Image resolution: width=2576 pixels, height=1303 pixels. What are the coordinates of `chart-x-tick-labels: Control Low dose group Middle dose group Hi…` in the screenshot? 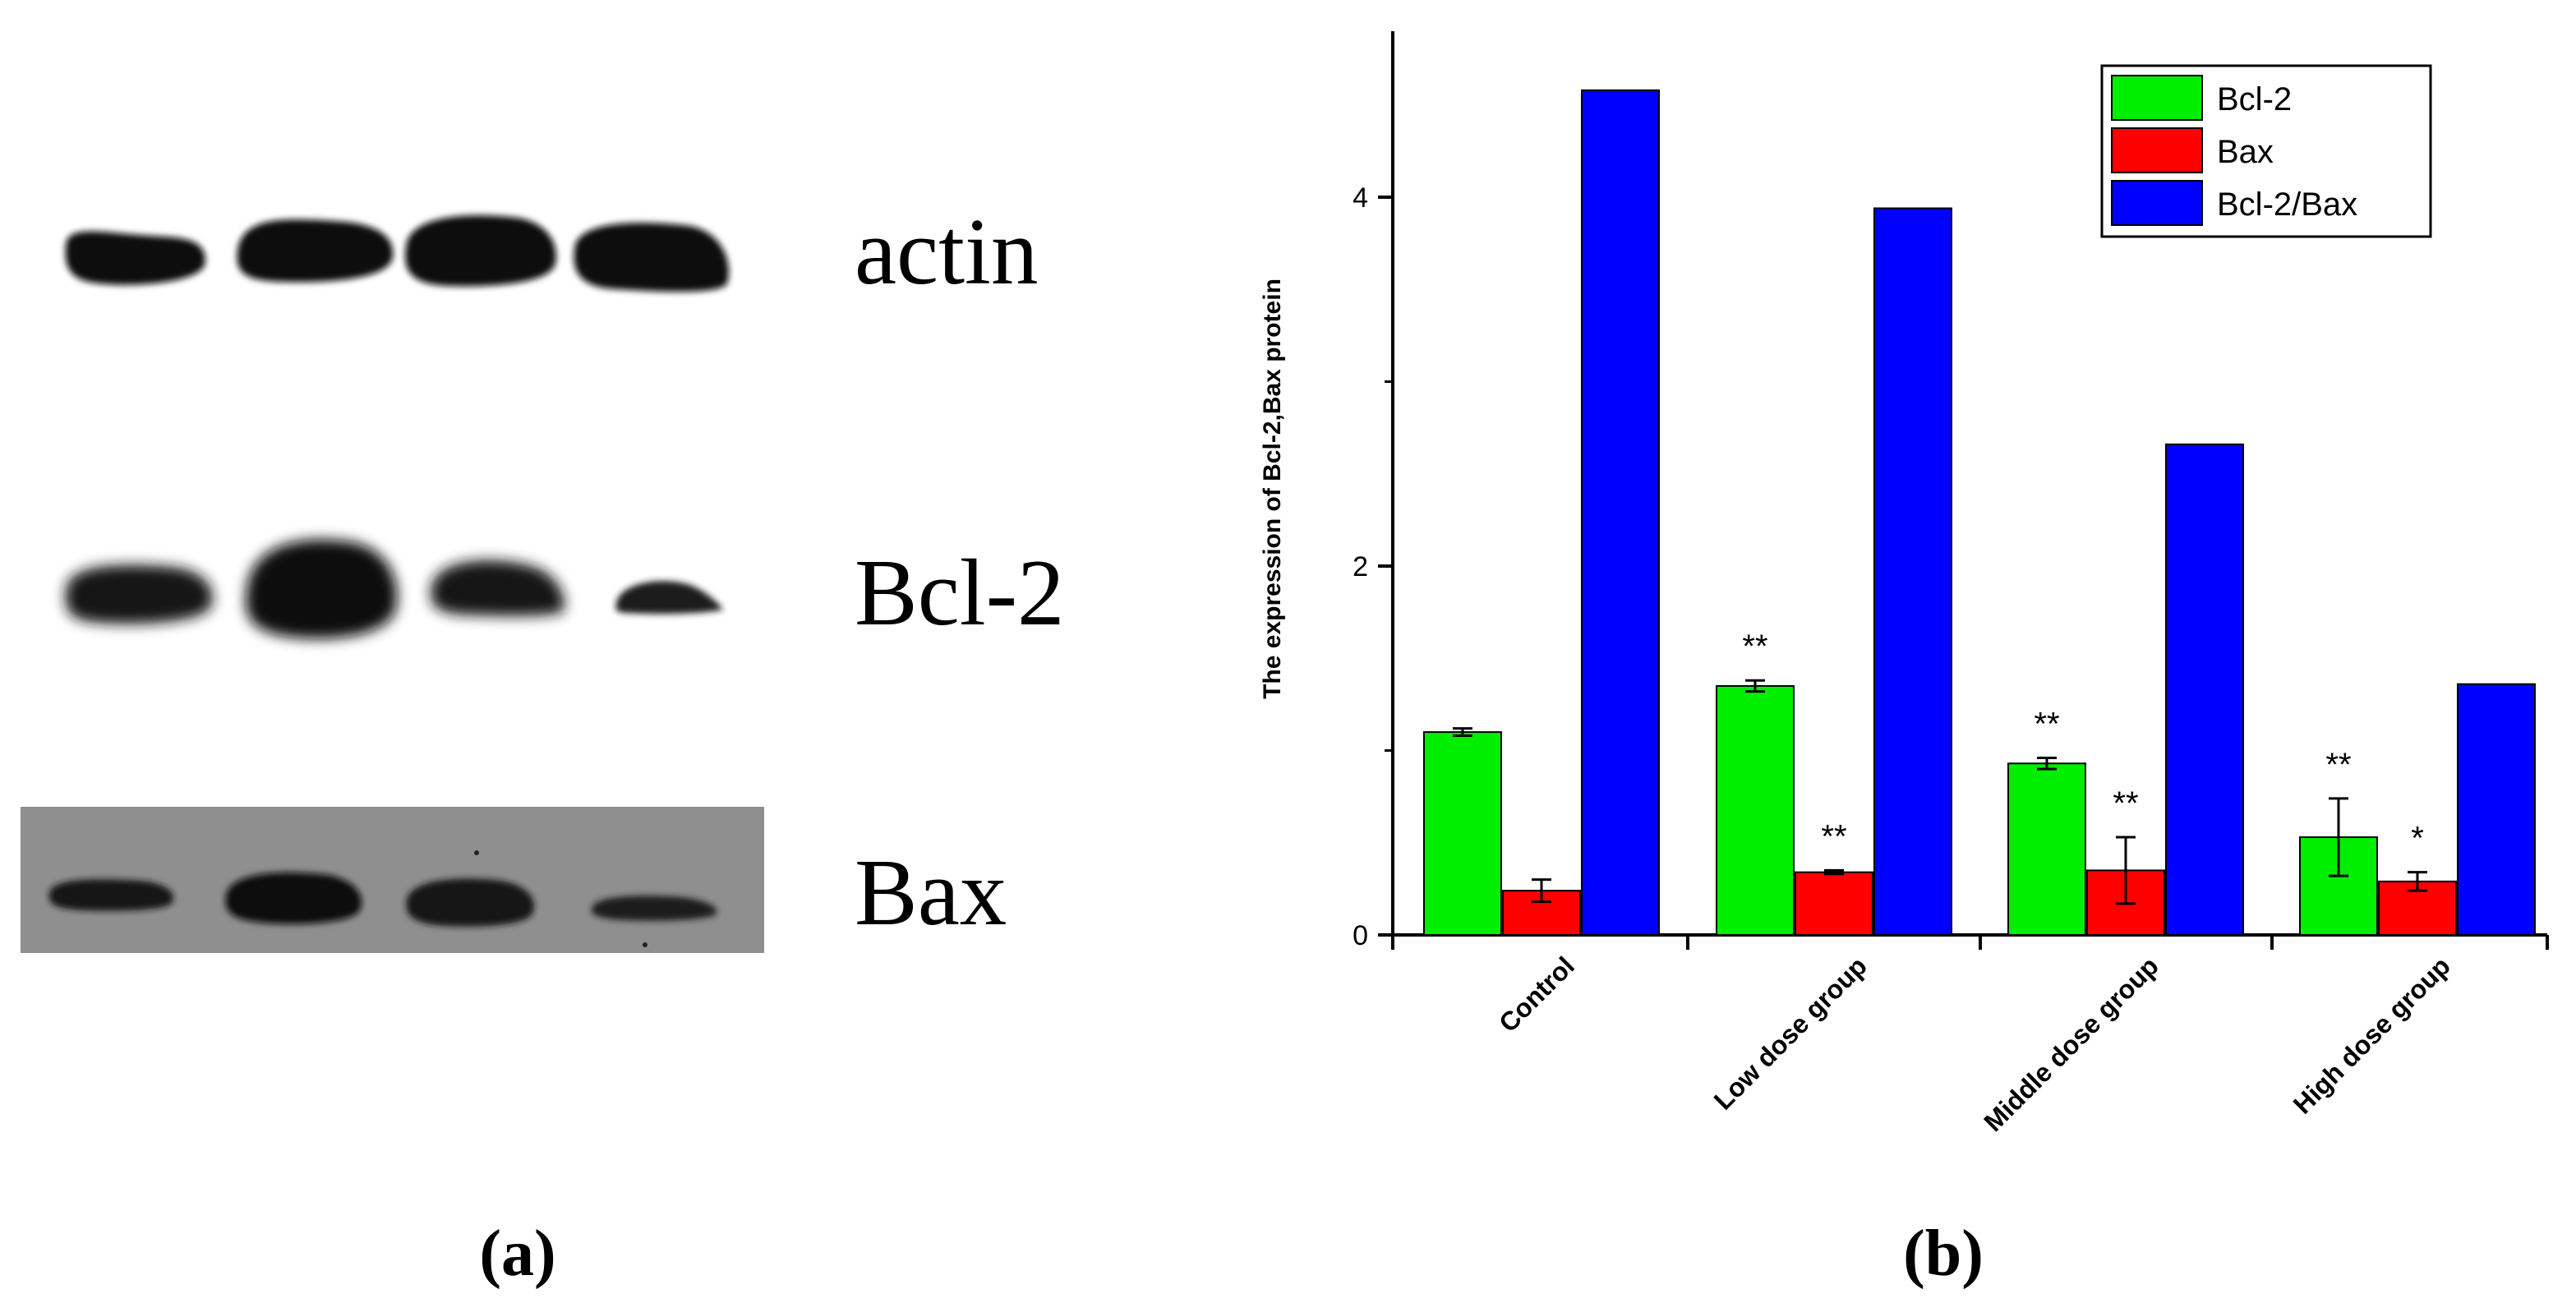 It's located at (1974, 1044).